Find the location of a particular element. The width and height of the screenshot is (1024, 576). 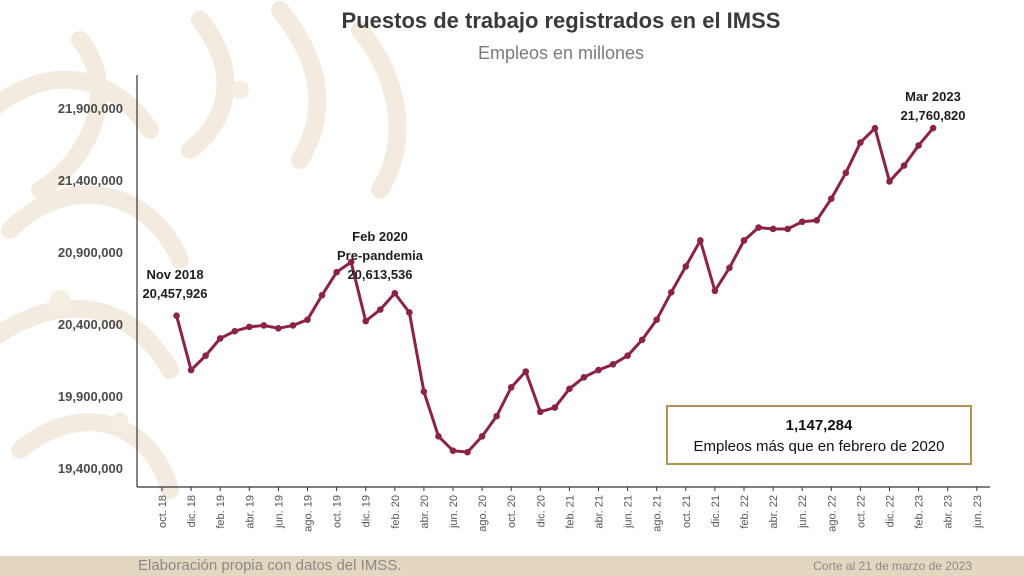

x-tick-label: jun. 20 is located at coordinates (454, 512).